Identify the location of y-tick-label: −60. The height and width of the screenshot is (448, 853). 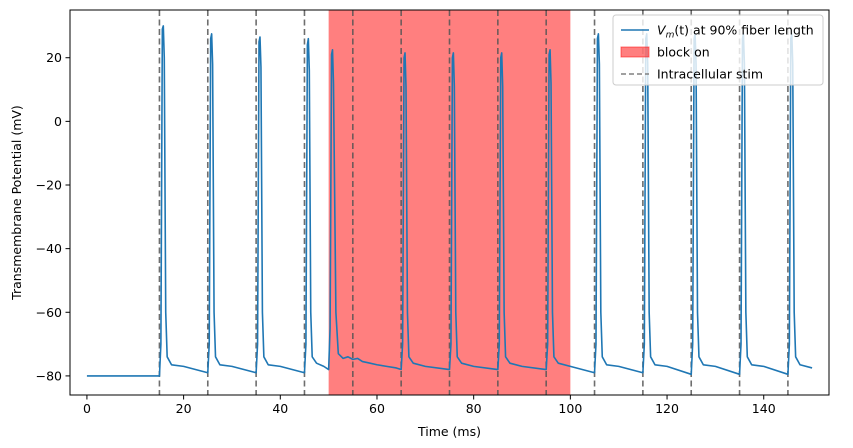
(49, 312).